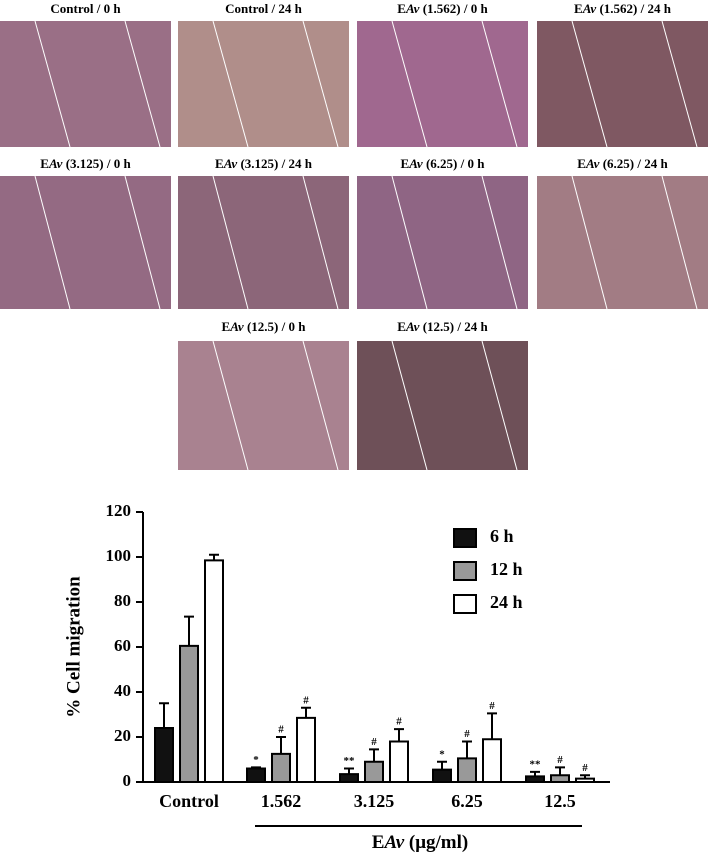 Image resolution: width=709 pixels, height=855 pixels. What do you see at coordinates (281, 801) in the screenshot?
I see `x-tick-label: 1.562` at bounding box center [281, 801].